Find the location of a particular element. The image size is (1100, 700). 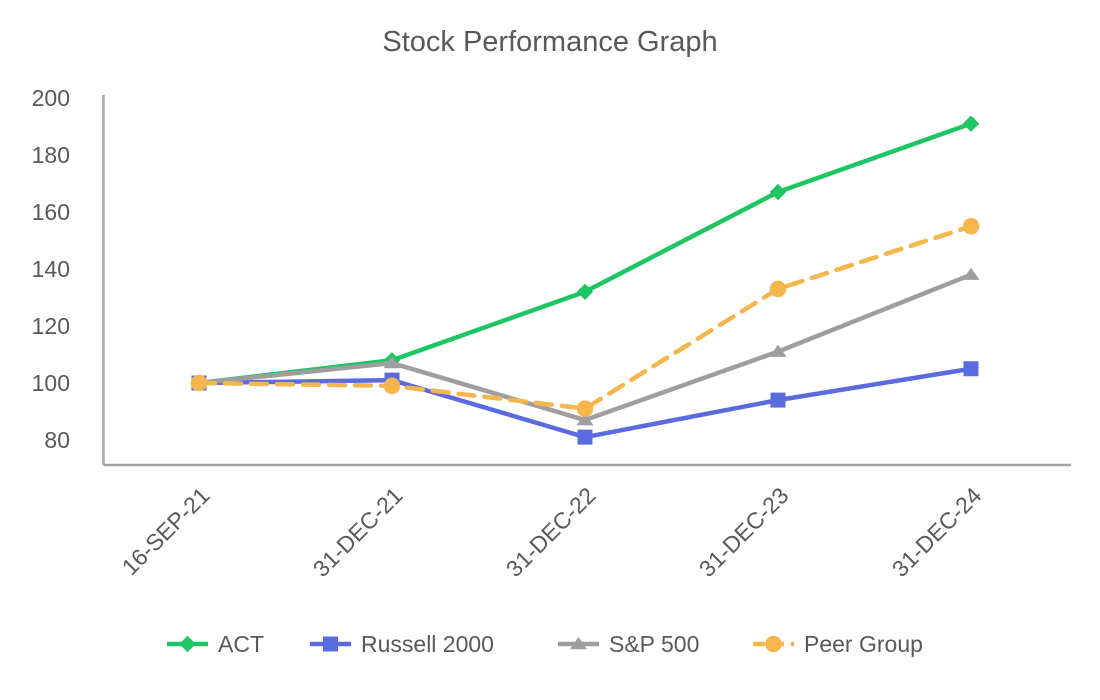

legend-item: S&P 500 is located at coordinates (628, 644).